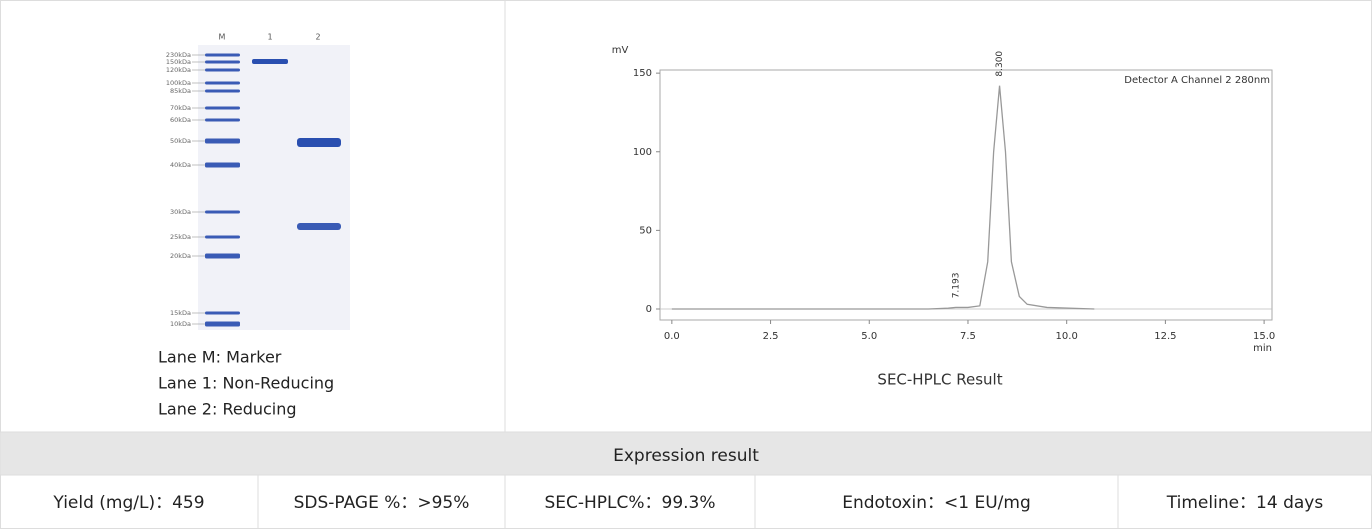  Describe the element at coordinates (220, 357) in the screenshot. I see `caption-line: Lane M: Marker` at that location.